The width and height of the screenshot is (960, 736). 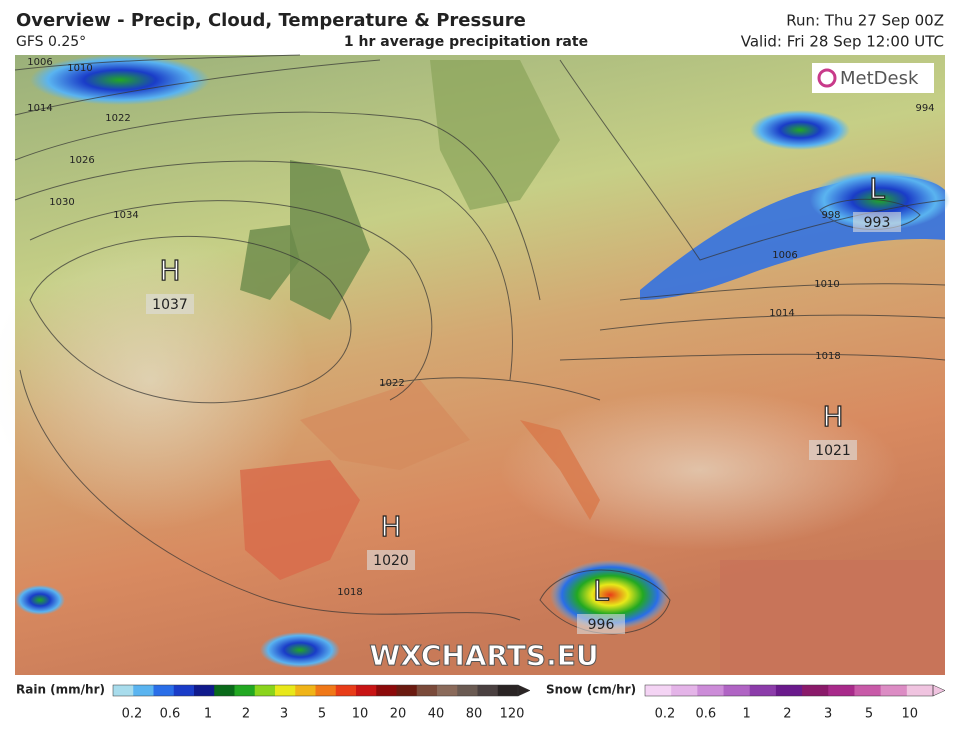 I want to click on isobar-label: 994, so click(x=924, y=108).